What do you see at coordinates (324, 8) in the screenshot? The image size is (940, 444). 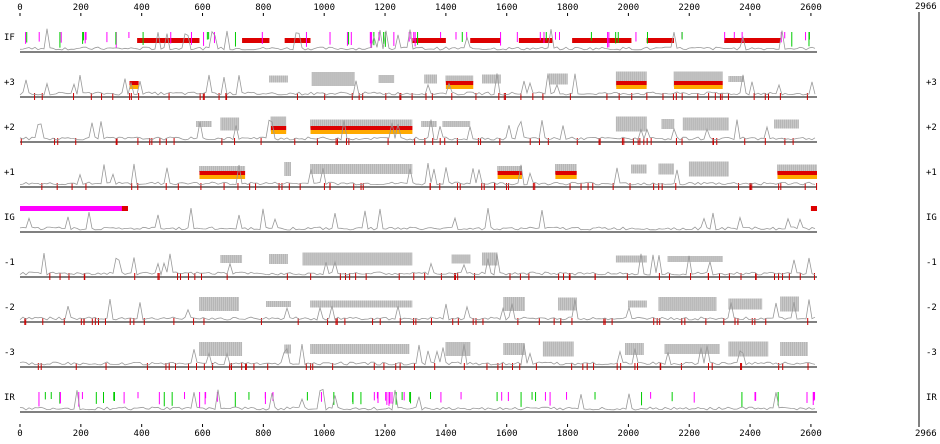 I see `axis-tick-label: 1000` at bounding box center [324, 8].